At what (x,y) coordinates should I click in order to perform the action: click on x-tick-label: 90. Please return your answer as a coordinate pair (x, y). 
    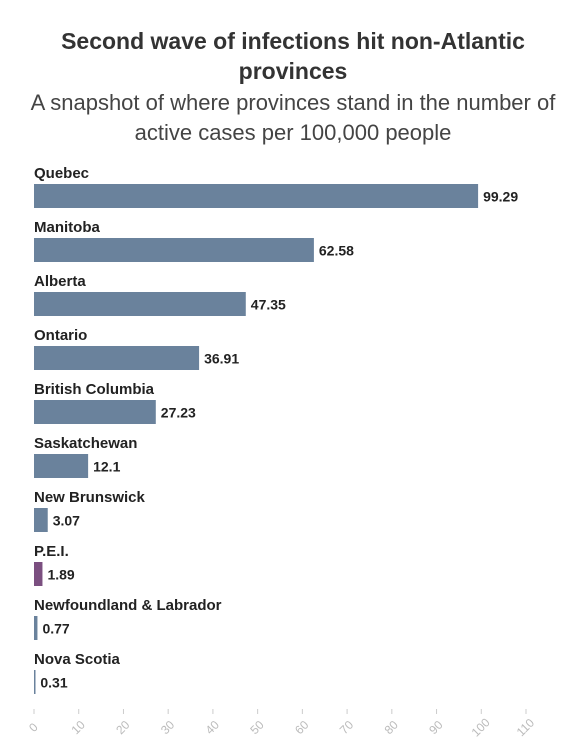
    Looking at the image, I should click on (436, 728).